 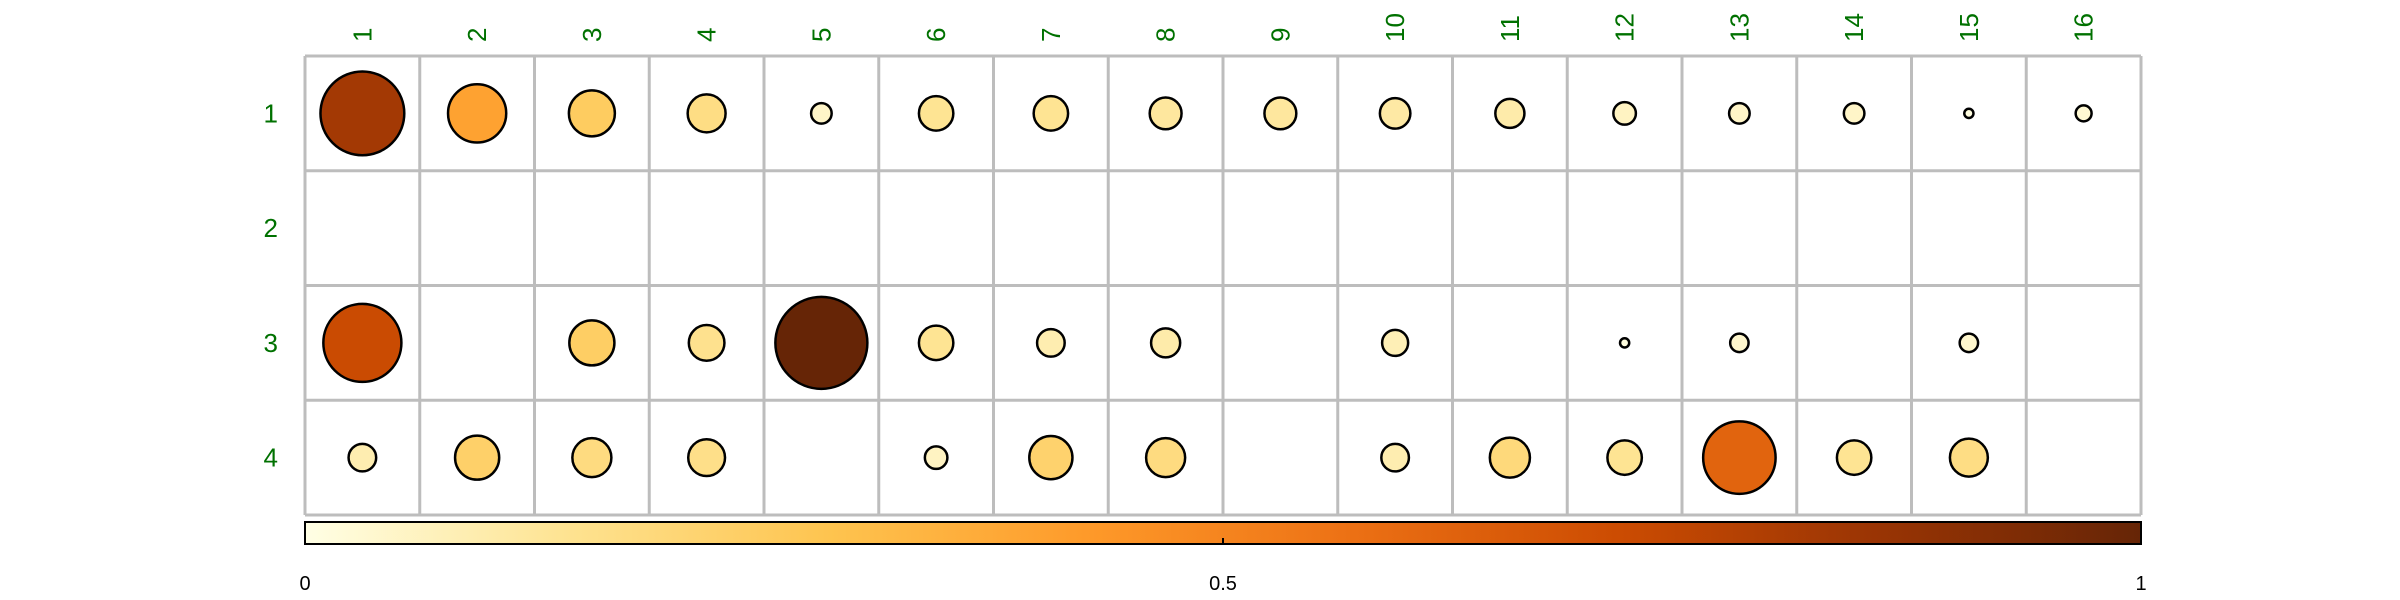 I want to click on bubble-r1-c16, so click(x=2083, y=113).